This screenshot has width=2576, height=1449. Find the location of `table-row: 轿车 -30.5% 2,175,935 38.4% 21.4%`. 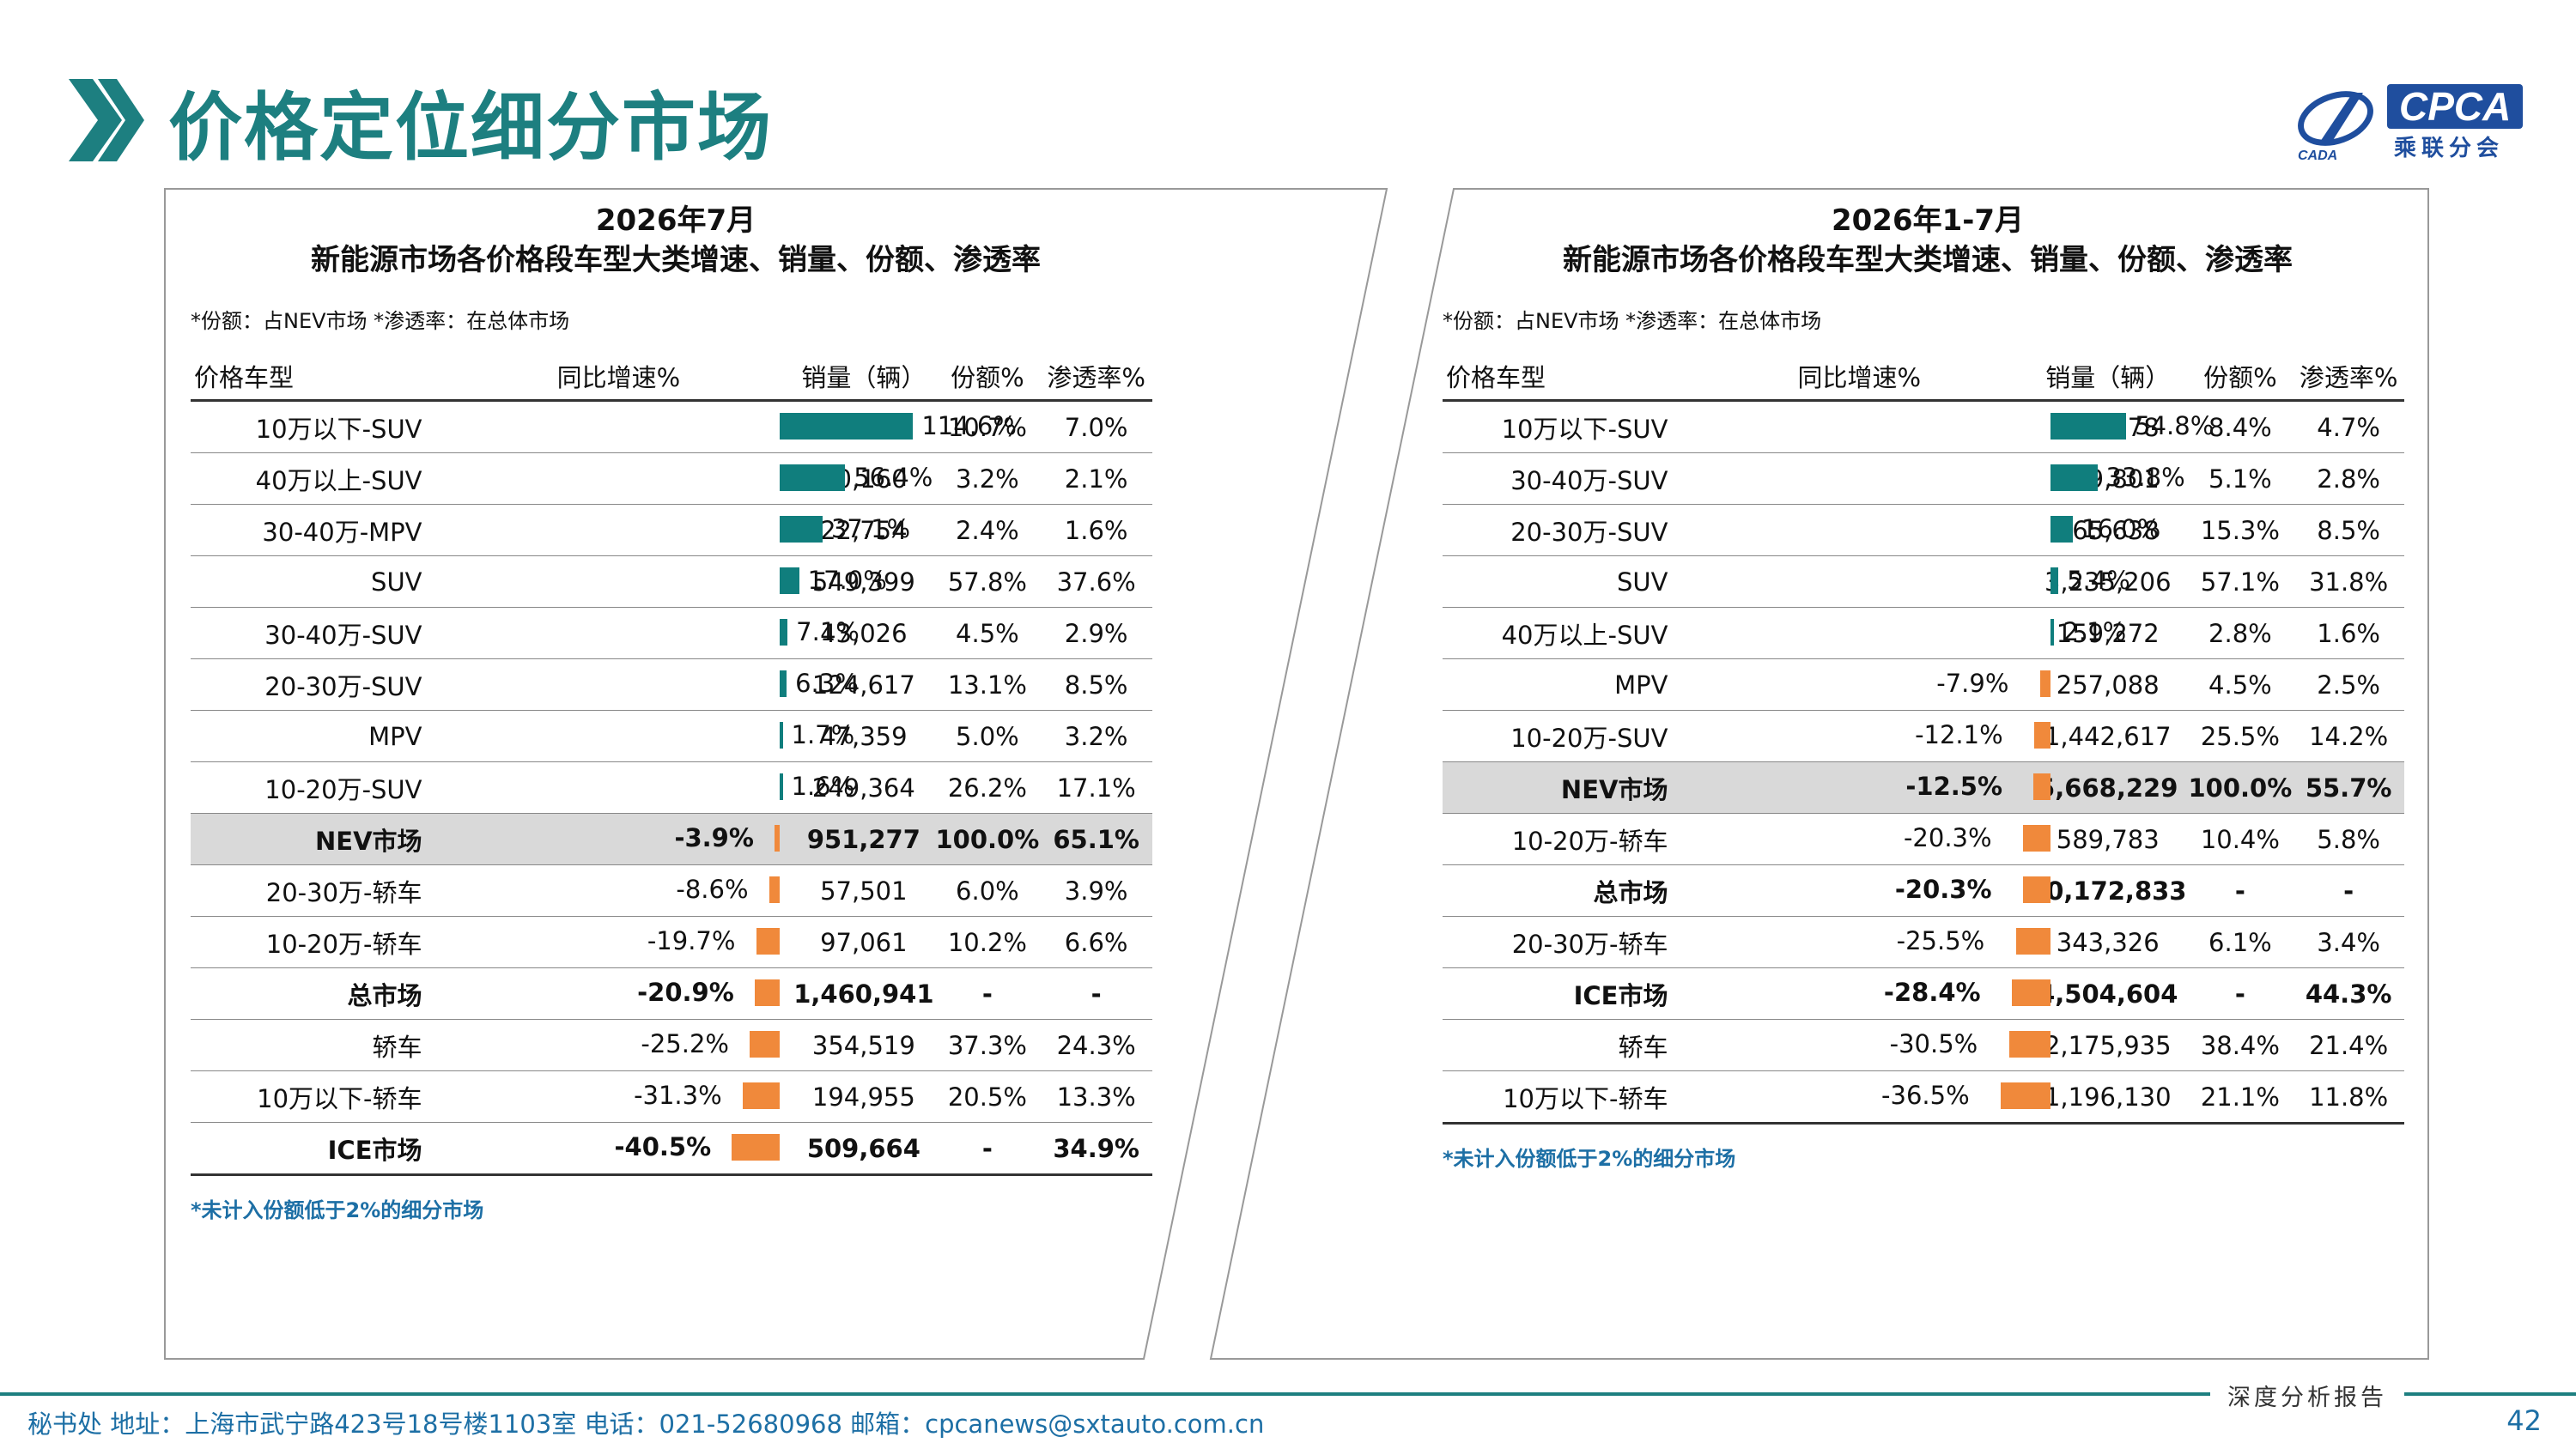

table-row: 轿车 -30.5% 2,175,935 38.4% 21.4% is located at coordinates (1923, 1045).